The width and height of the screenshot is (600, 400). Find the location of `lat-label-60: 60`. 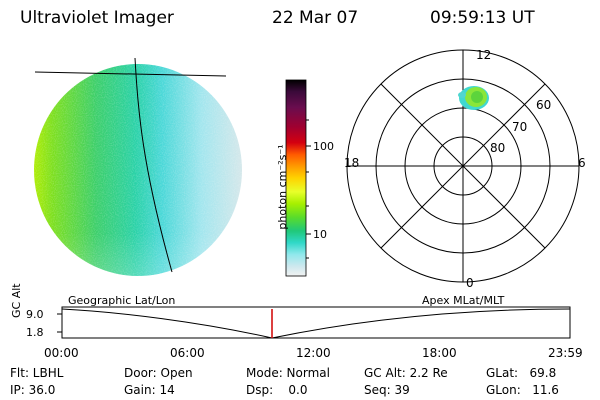

lat-label-60: 60 is located at coordinates (544, 105).